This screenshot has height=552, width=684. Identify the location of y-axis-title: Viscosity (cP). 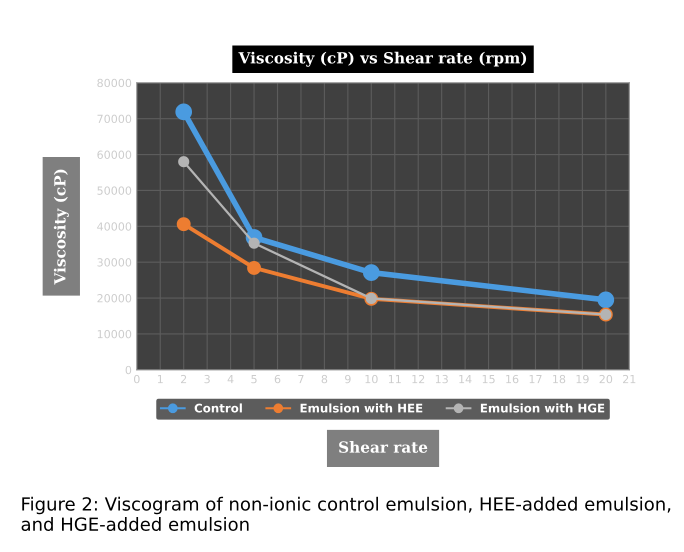
(61, 227).